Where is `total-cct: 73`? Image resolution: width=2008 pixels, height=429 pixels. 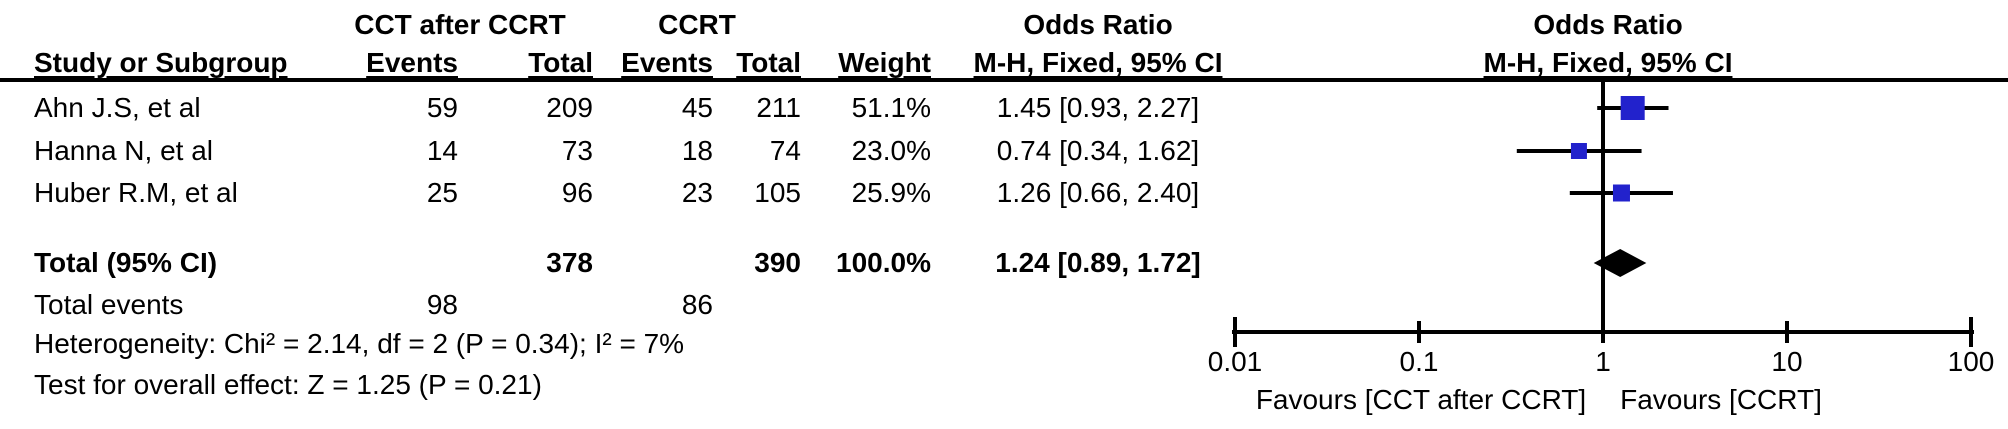 total-cct: 73 is located at coordinates (577, 150).